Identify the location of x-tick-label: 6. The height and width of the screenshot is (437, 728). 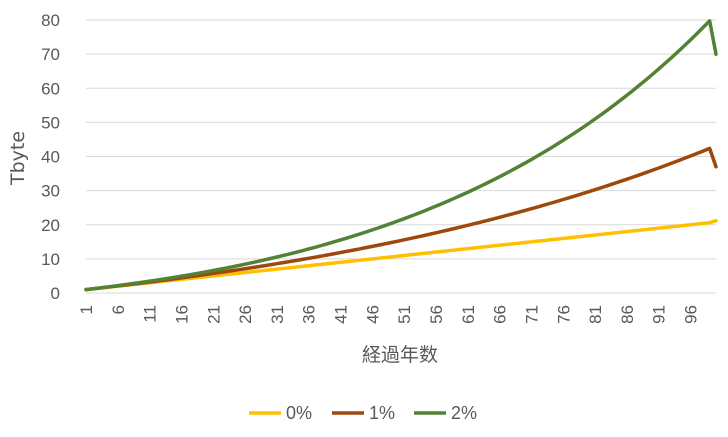
(118, 309).